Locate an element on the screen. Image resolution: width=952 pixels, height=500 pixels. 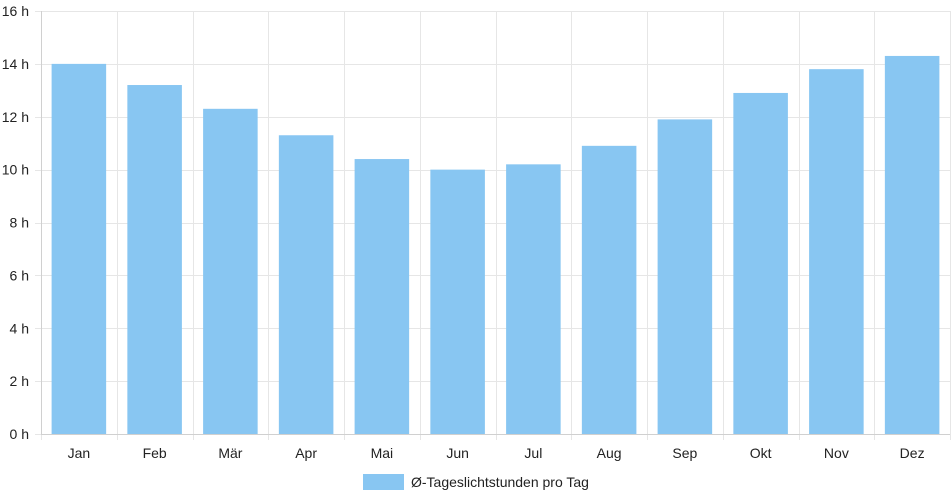
bar-mai is located at coordinates (382, 297).